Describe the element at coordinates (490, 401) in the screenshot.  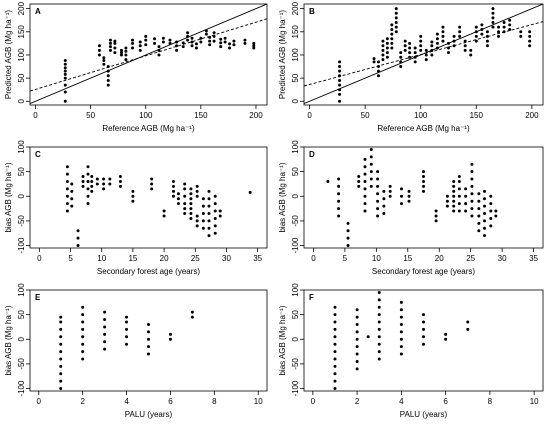
I see `x-tick-label: 8` at that location.